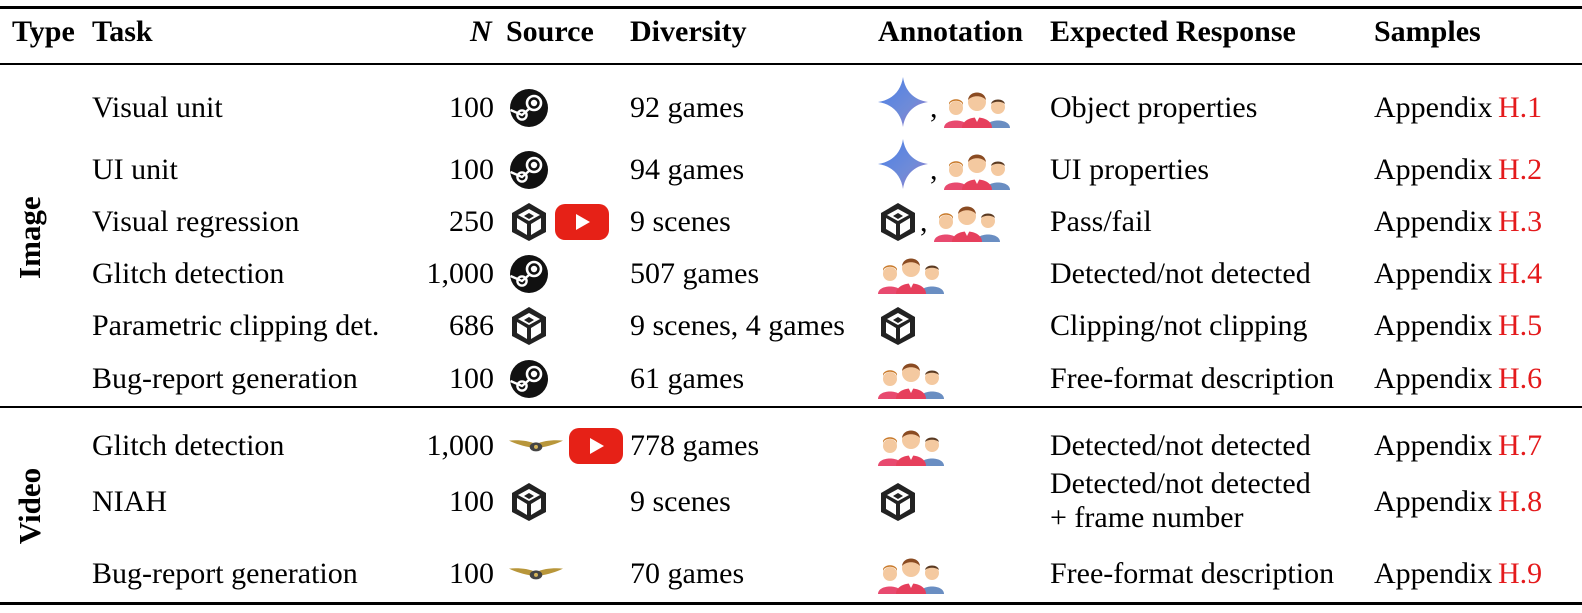  What do you see at coordinates (1520, 573) in the screenshot?
I see `samples-appendix-link: H.9` at bounding box center [1520, 573].